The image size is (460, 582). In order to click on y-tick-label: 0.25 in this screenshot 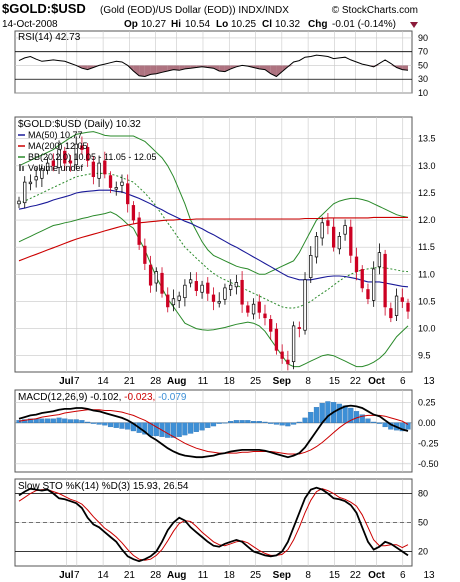, I will do `click(427, 402)`.